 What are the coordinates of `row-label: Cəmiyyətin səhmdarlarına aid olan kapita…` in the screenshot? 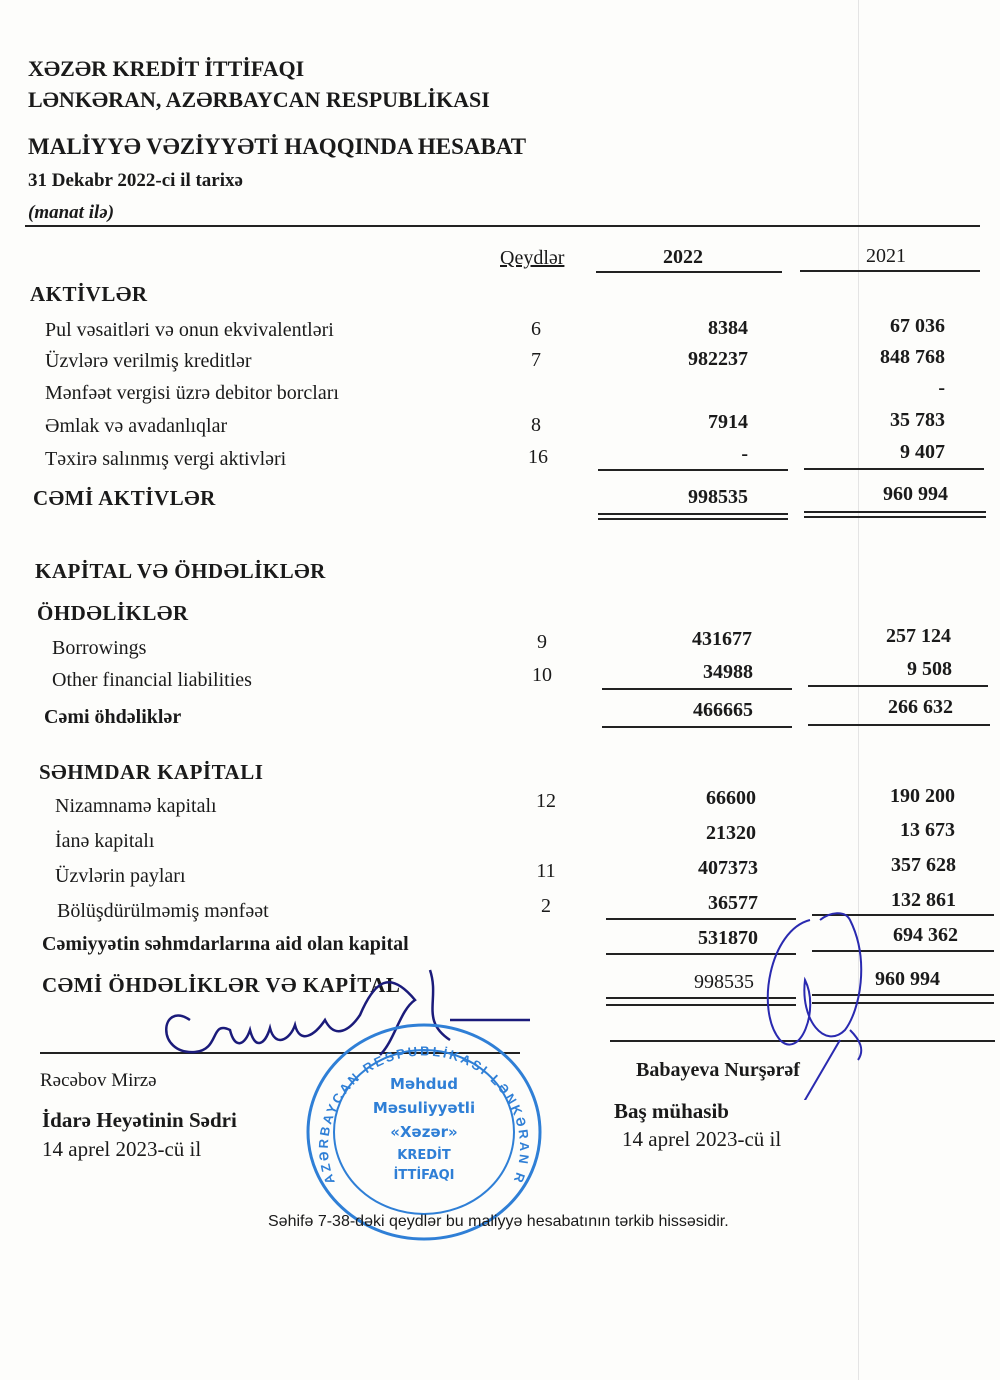 It's located at (225, 944).